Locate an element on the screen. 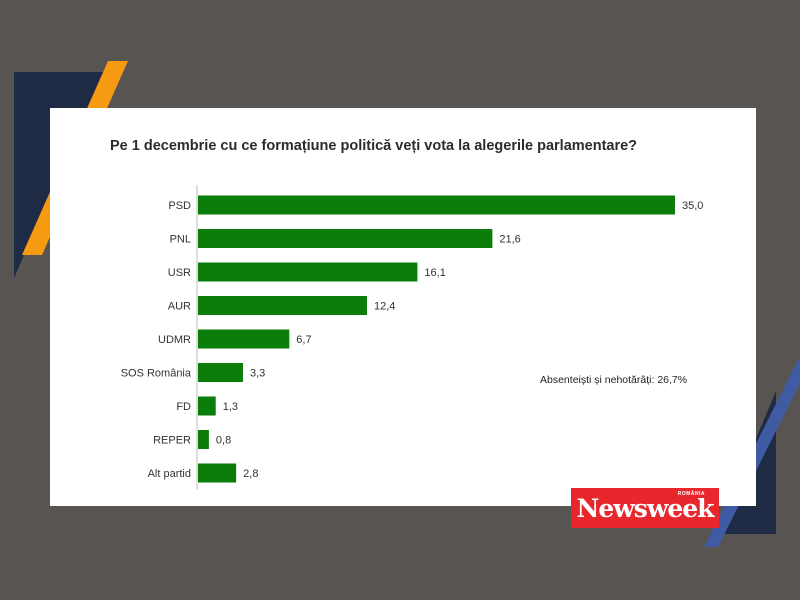 Image resolution: width=800 pixels, height=600 pixels. bar-usr is located at coordinates (308, 272).